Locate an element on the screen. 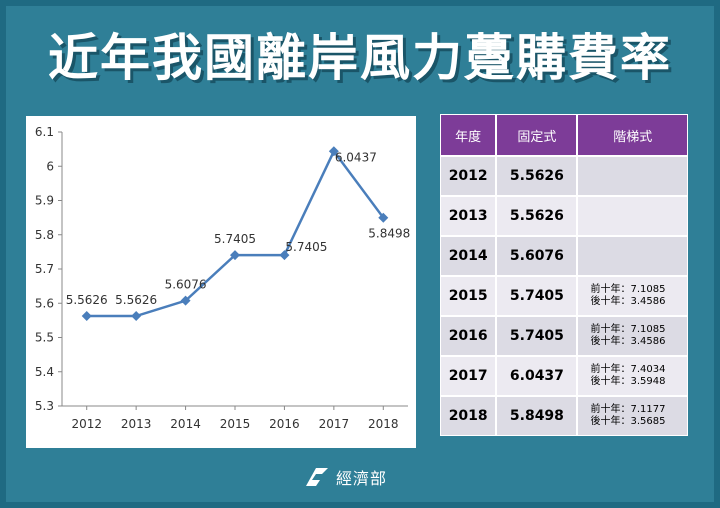  y-tick-label: 6 is located at coordinates (50, 166).